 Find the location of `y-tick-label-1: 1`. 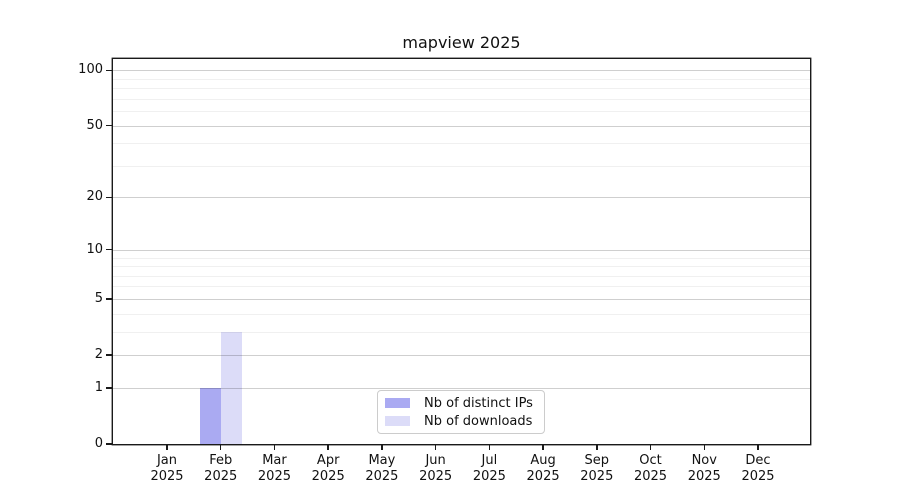

y-tick-label-1: 1 is located at coordinates (98, 387).